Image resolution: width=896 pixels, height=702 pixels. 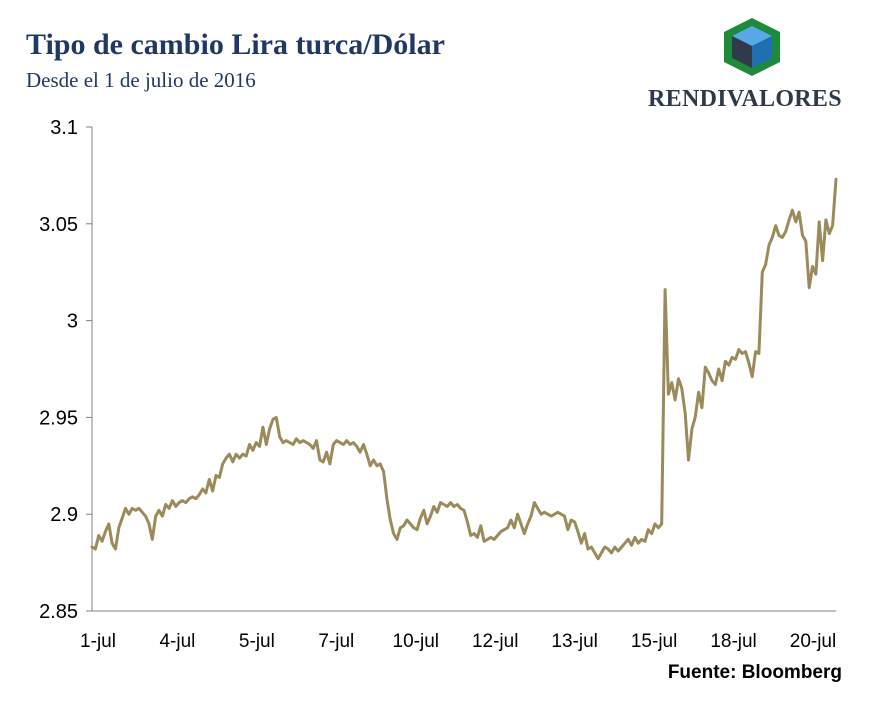 I want to click on x-tick-label: 13-jul, so click(x=574, y=641).